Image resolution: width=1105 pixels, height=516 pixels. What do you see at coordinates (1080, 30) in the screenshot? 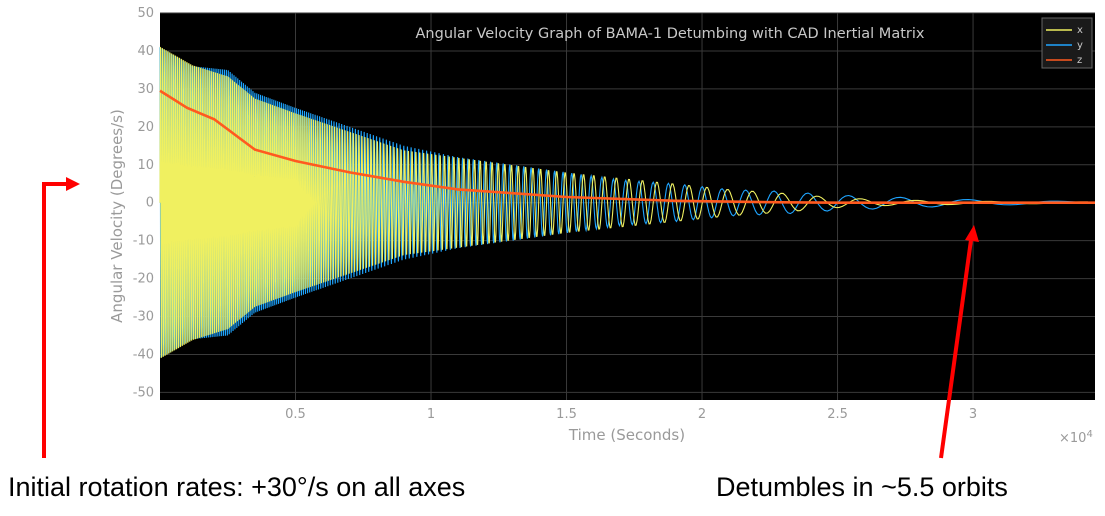
I see `legend-entry-x: x` at bounding box center [1080, 30].